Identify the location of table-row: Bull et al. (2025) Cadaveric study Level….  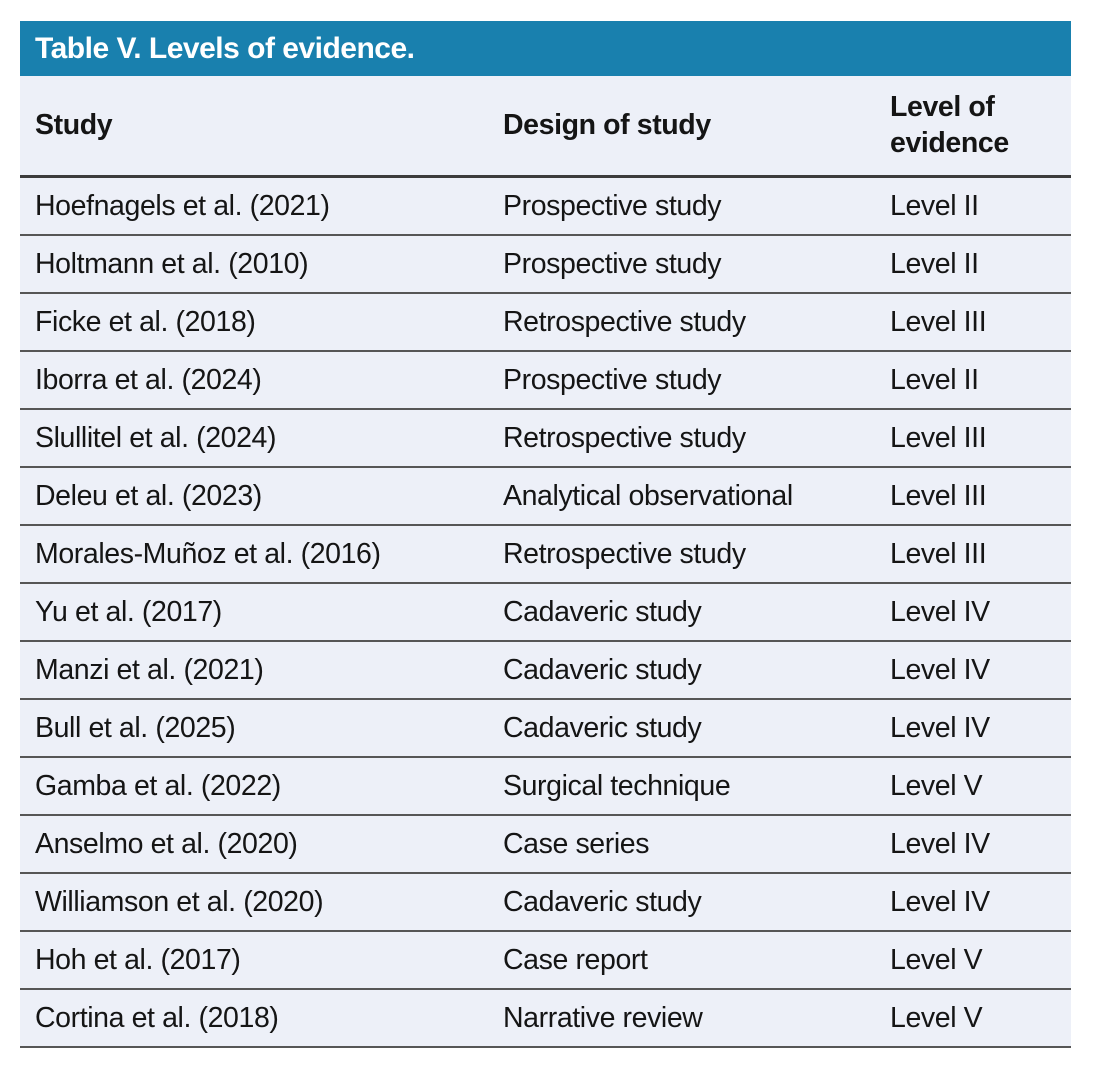
(545, 728).